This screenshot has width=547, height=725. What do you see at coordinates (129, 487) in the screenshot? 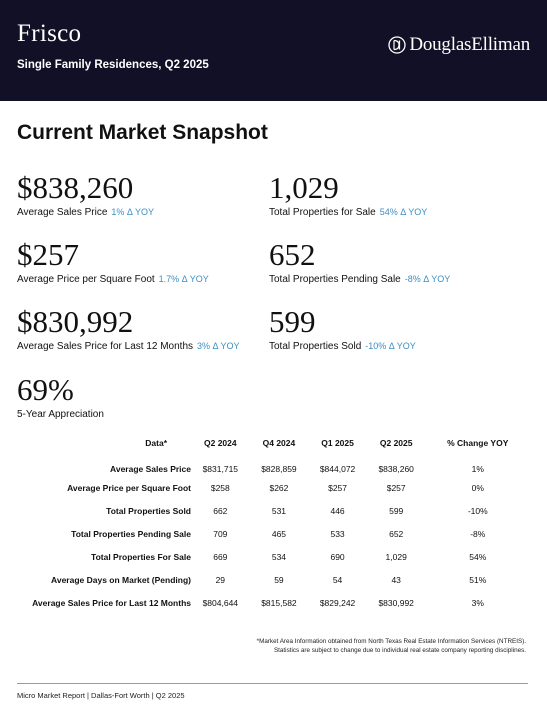
I see `row-label: Average Price per Square Foot` at bounding box center [129, 487].